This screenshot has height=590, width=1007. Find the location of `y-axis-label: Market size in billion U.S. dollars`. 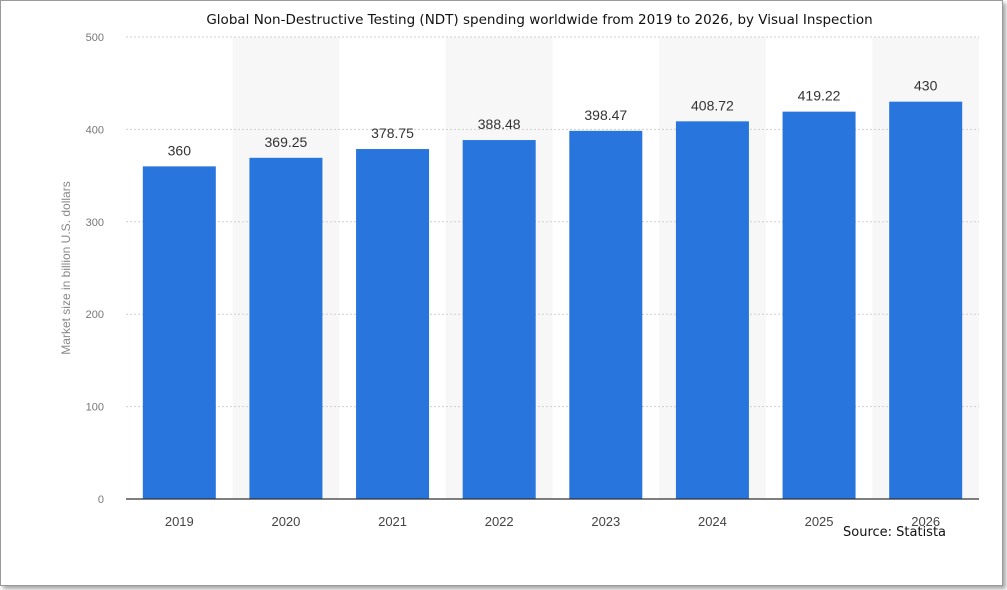

y-axis-label: Market size in billion U.S. dollars is located at coordinates (66, 267).